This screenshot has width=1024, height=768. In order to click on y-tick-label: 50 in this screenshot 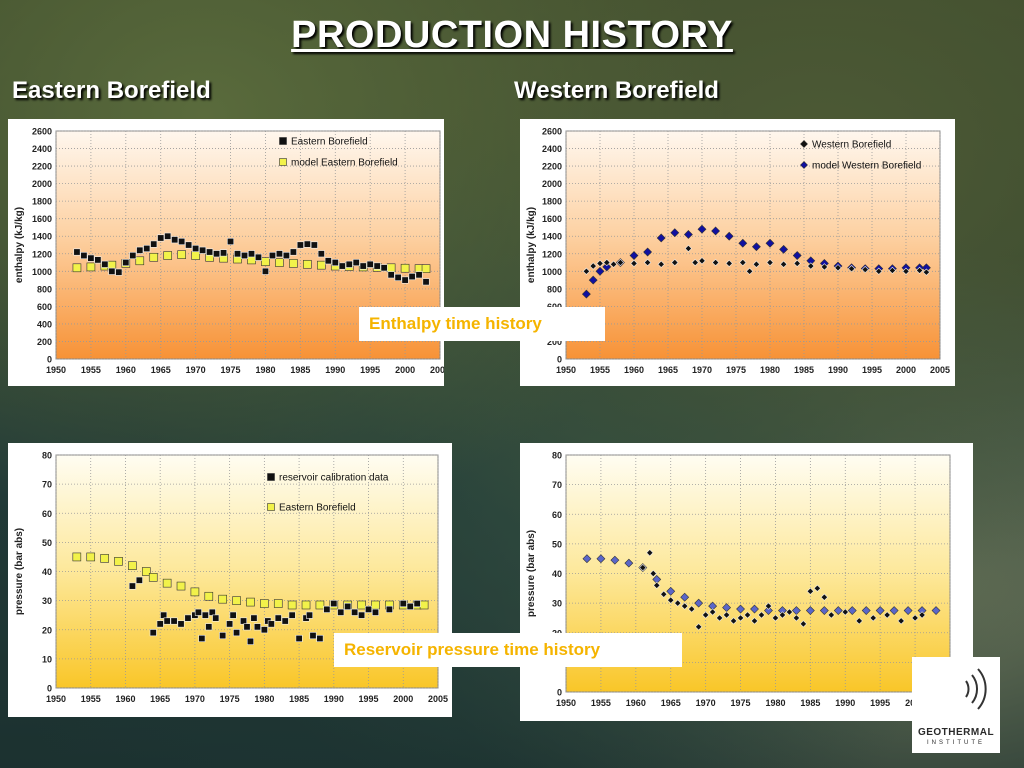, I will do `click(557, 544)`.